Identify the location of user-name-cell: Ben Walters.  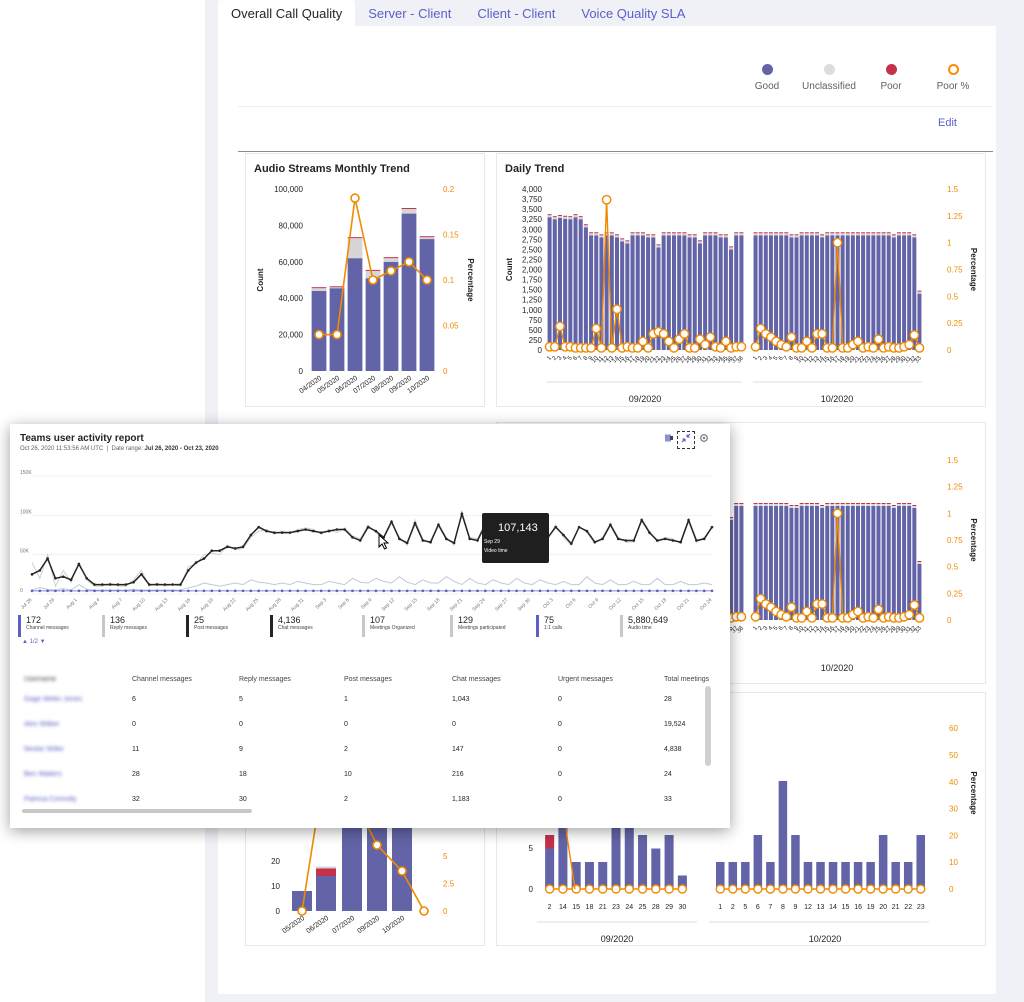
(43, 774).